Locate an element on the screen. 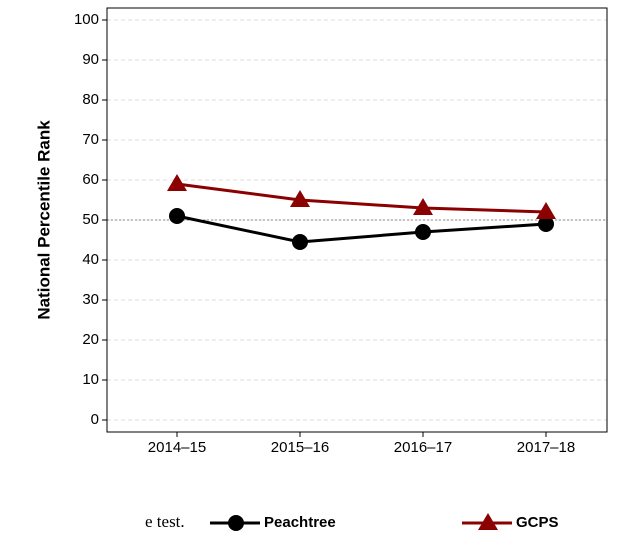  y-tick-label: 40 is located at coordinates (90, 259).